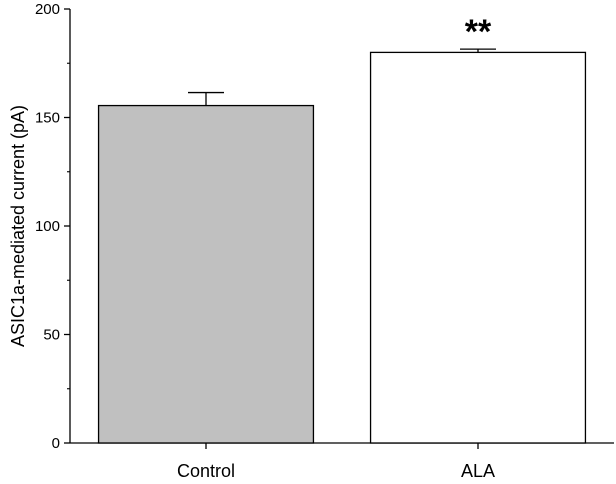  I want to click on y-tick-label: 200, so click(47, 9).